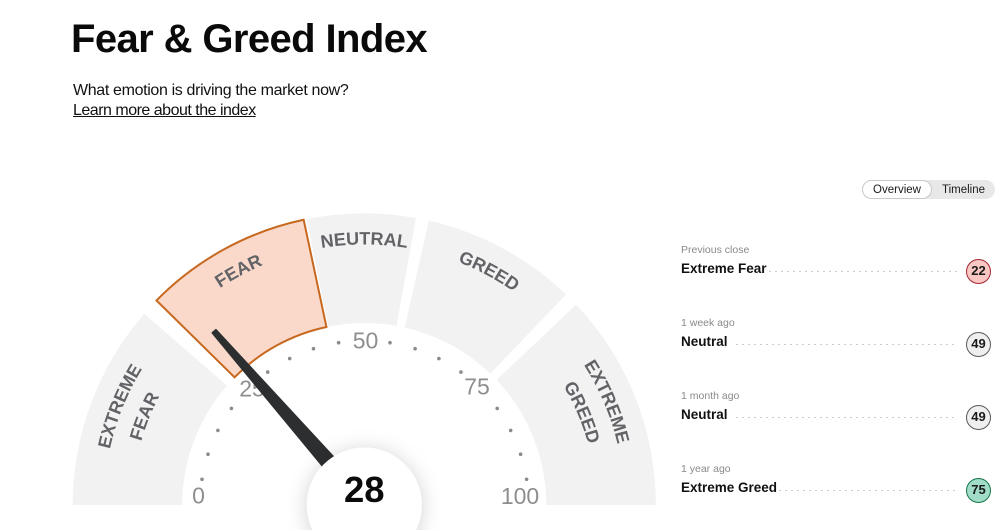 This screenshot has width=1005, height=530. Describe the element at coordinates (520, 496) in the screenshot. I see `svg-text: 100` at that location.